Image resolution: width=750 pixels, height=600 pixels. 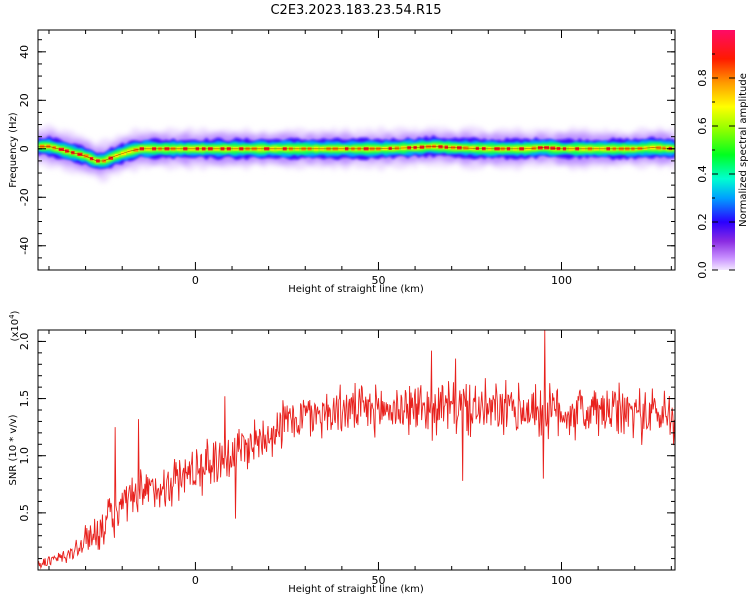 What do you see at coordinates (723, 150) in the screenshot?
I see `colorbar-gradient` at bounding box center [723, 150].